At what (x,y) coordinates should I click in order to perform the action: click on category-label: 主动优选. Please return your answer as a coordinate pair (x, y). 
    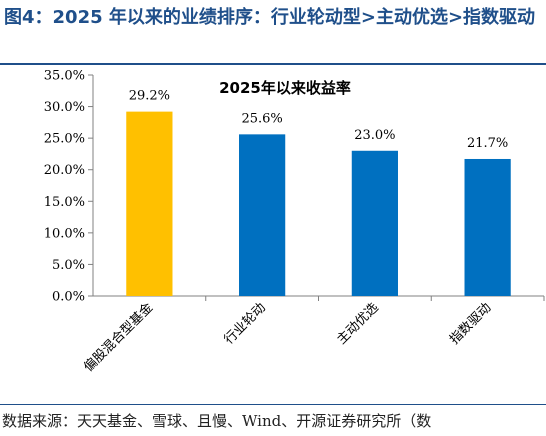
    Looking at the image, I should click on (357, 323).